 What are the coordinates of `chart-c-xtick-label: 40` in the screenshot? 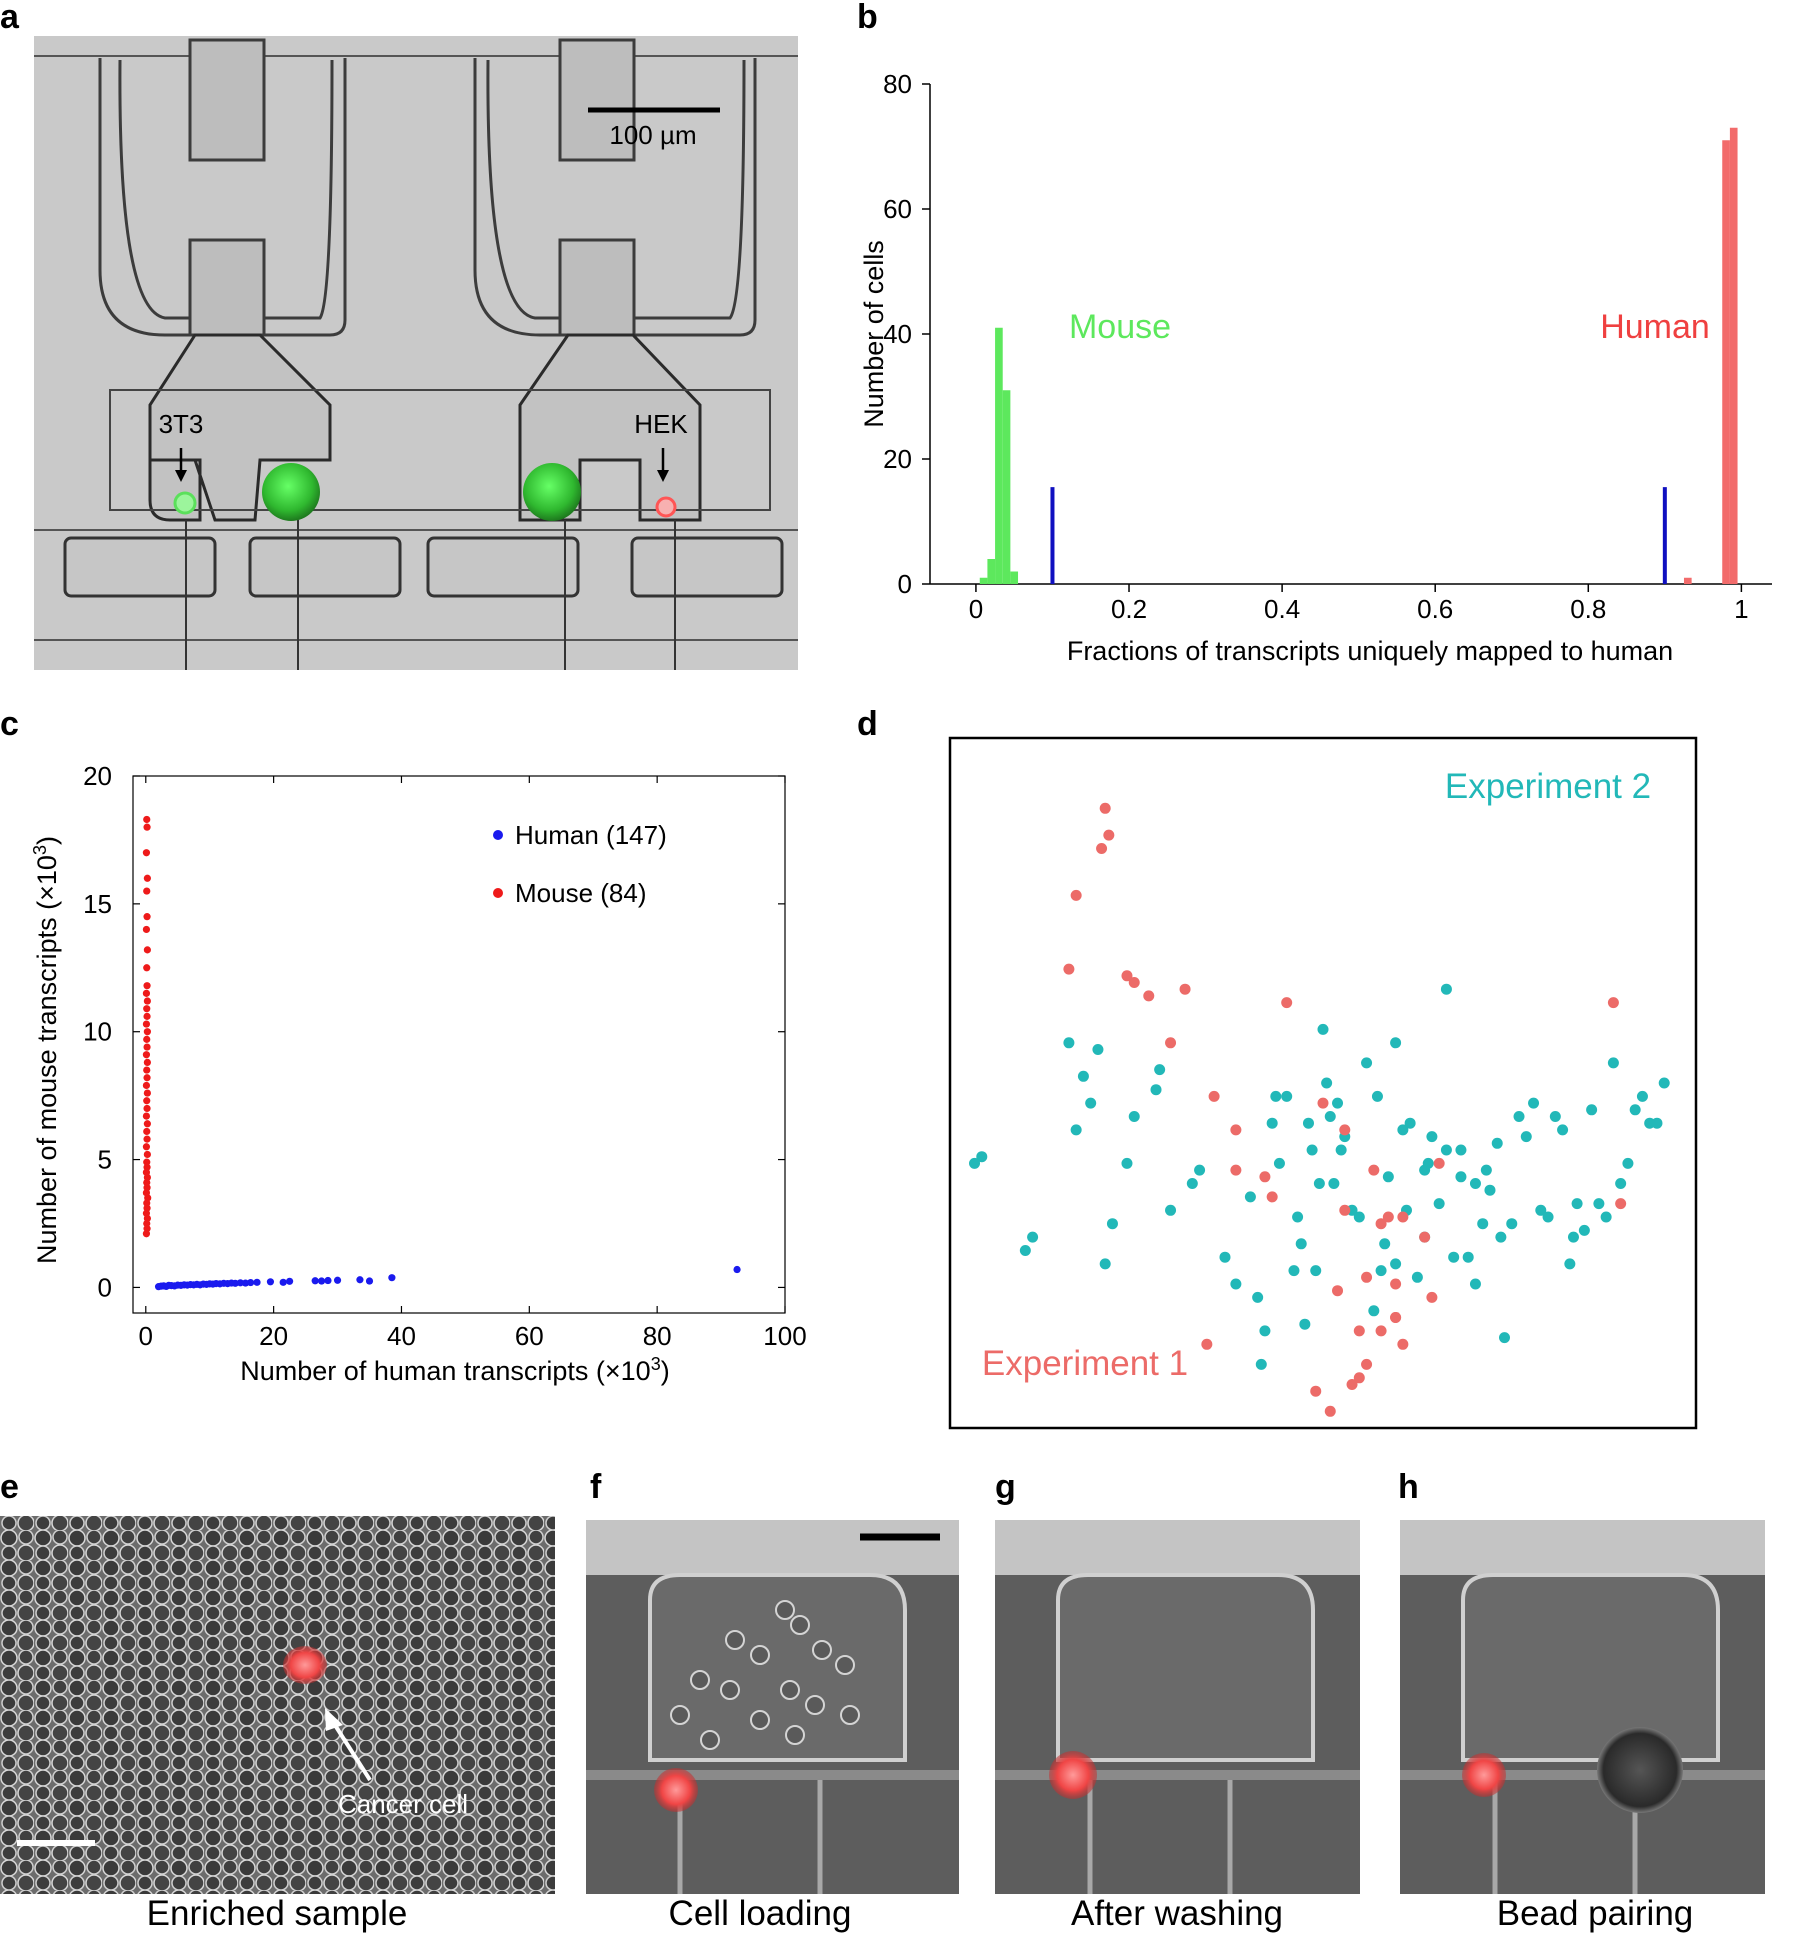 It's located at (401, 1336).